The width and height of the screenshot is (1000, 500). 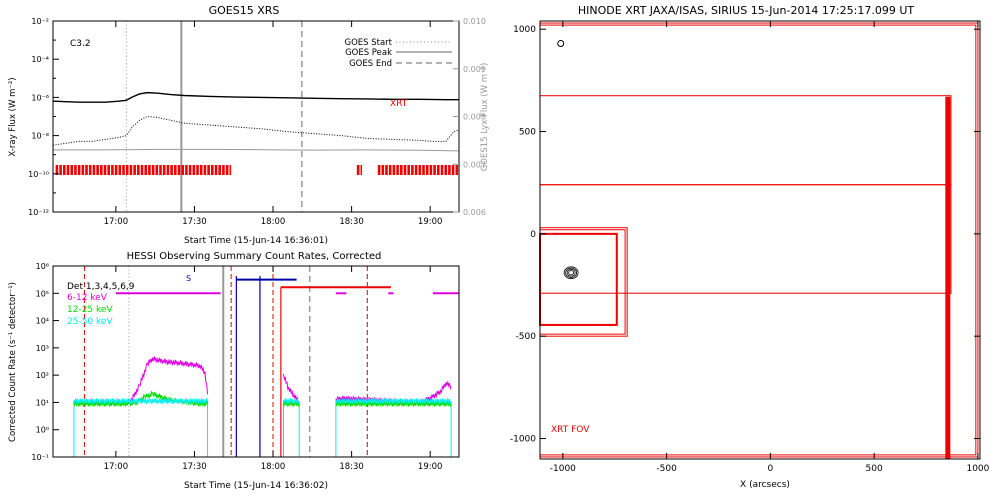 What do you see at coordinates (771, 469) in the screenshot?
I see `xrt-xtick-label-2: 0` at bounding box center [771, 469].